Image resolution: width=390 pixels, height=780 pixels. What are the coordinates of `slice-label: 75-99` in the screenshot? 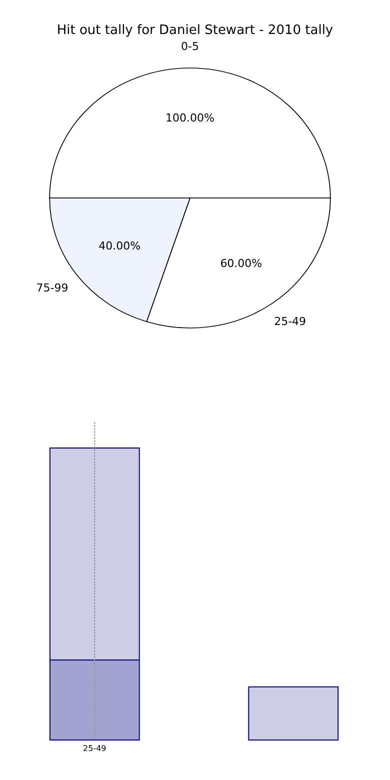 It's located at (52, 287).